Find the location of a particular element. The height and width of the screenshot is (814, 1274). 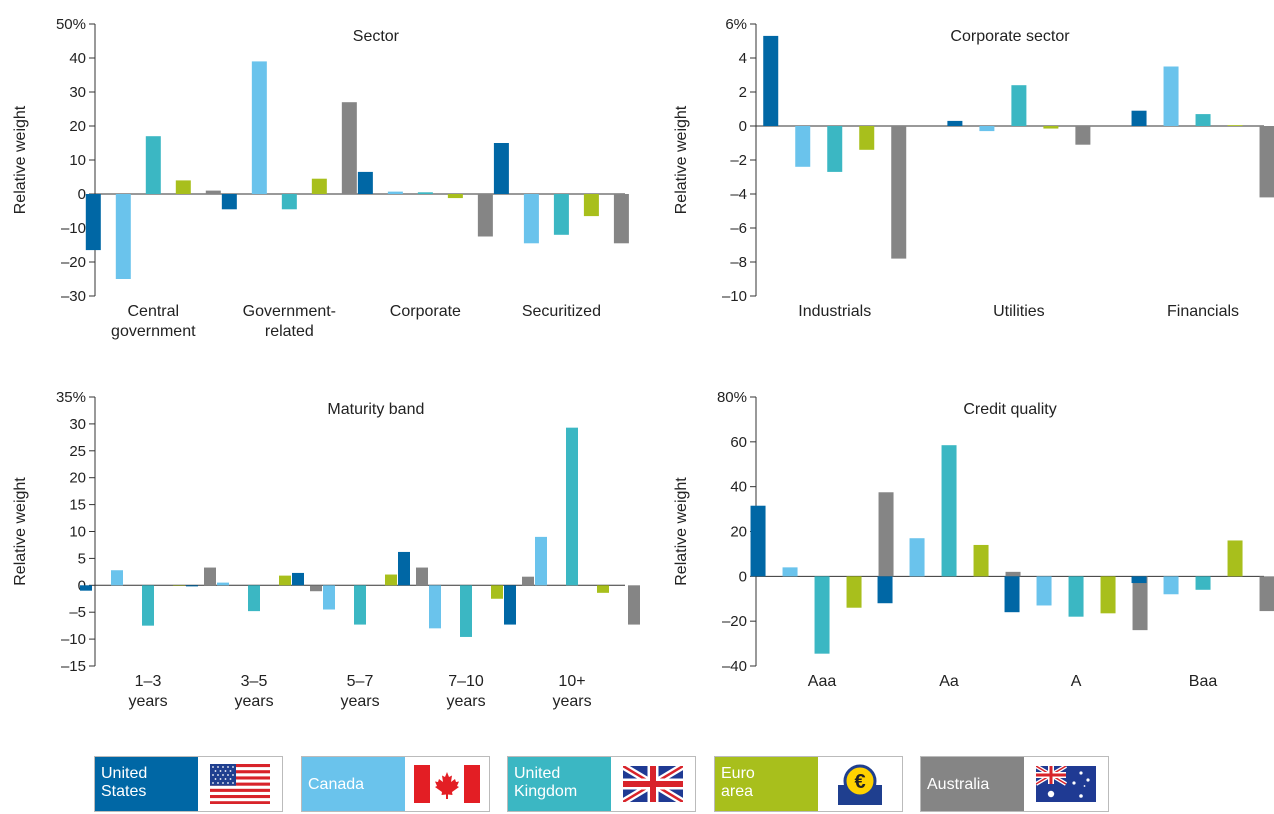

panel-1-y-tick-label: 0 is located at coordinates (82, 194).